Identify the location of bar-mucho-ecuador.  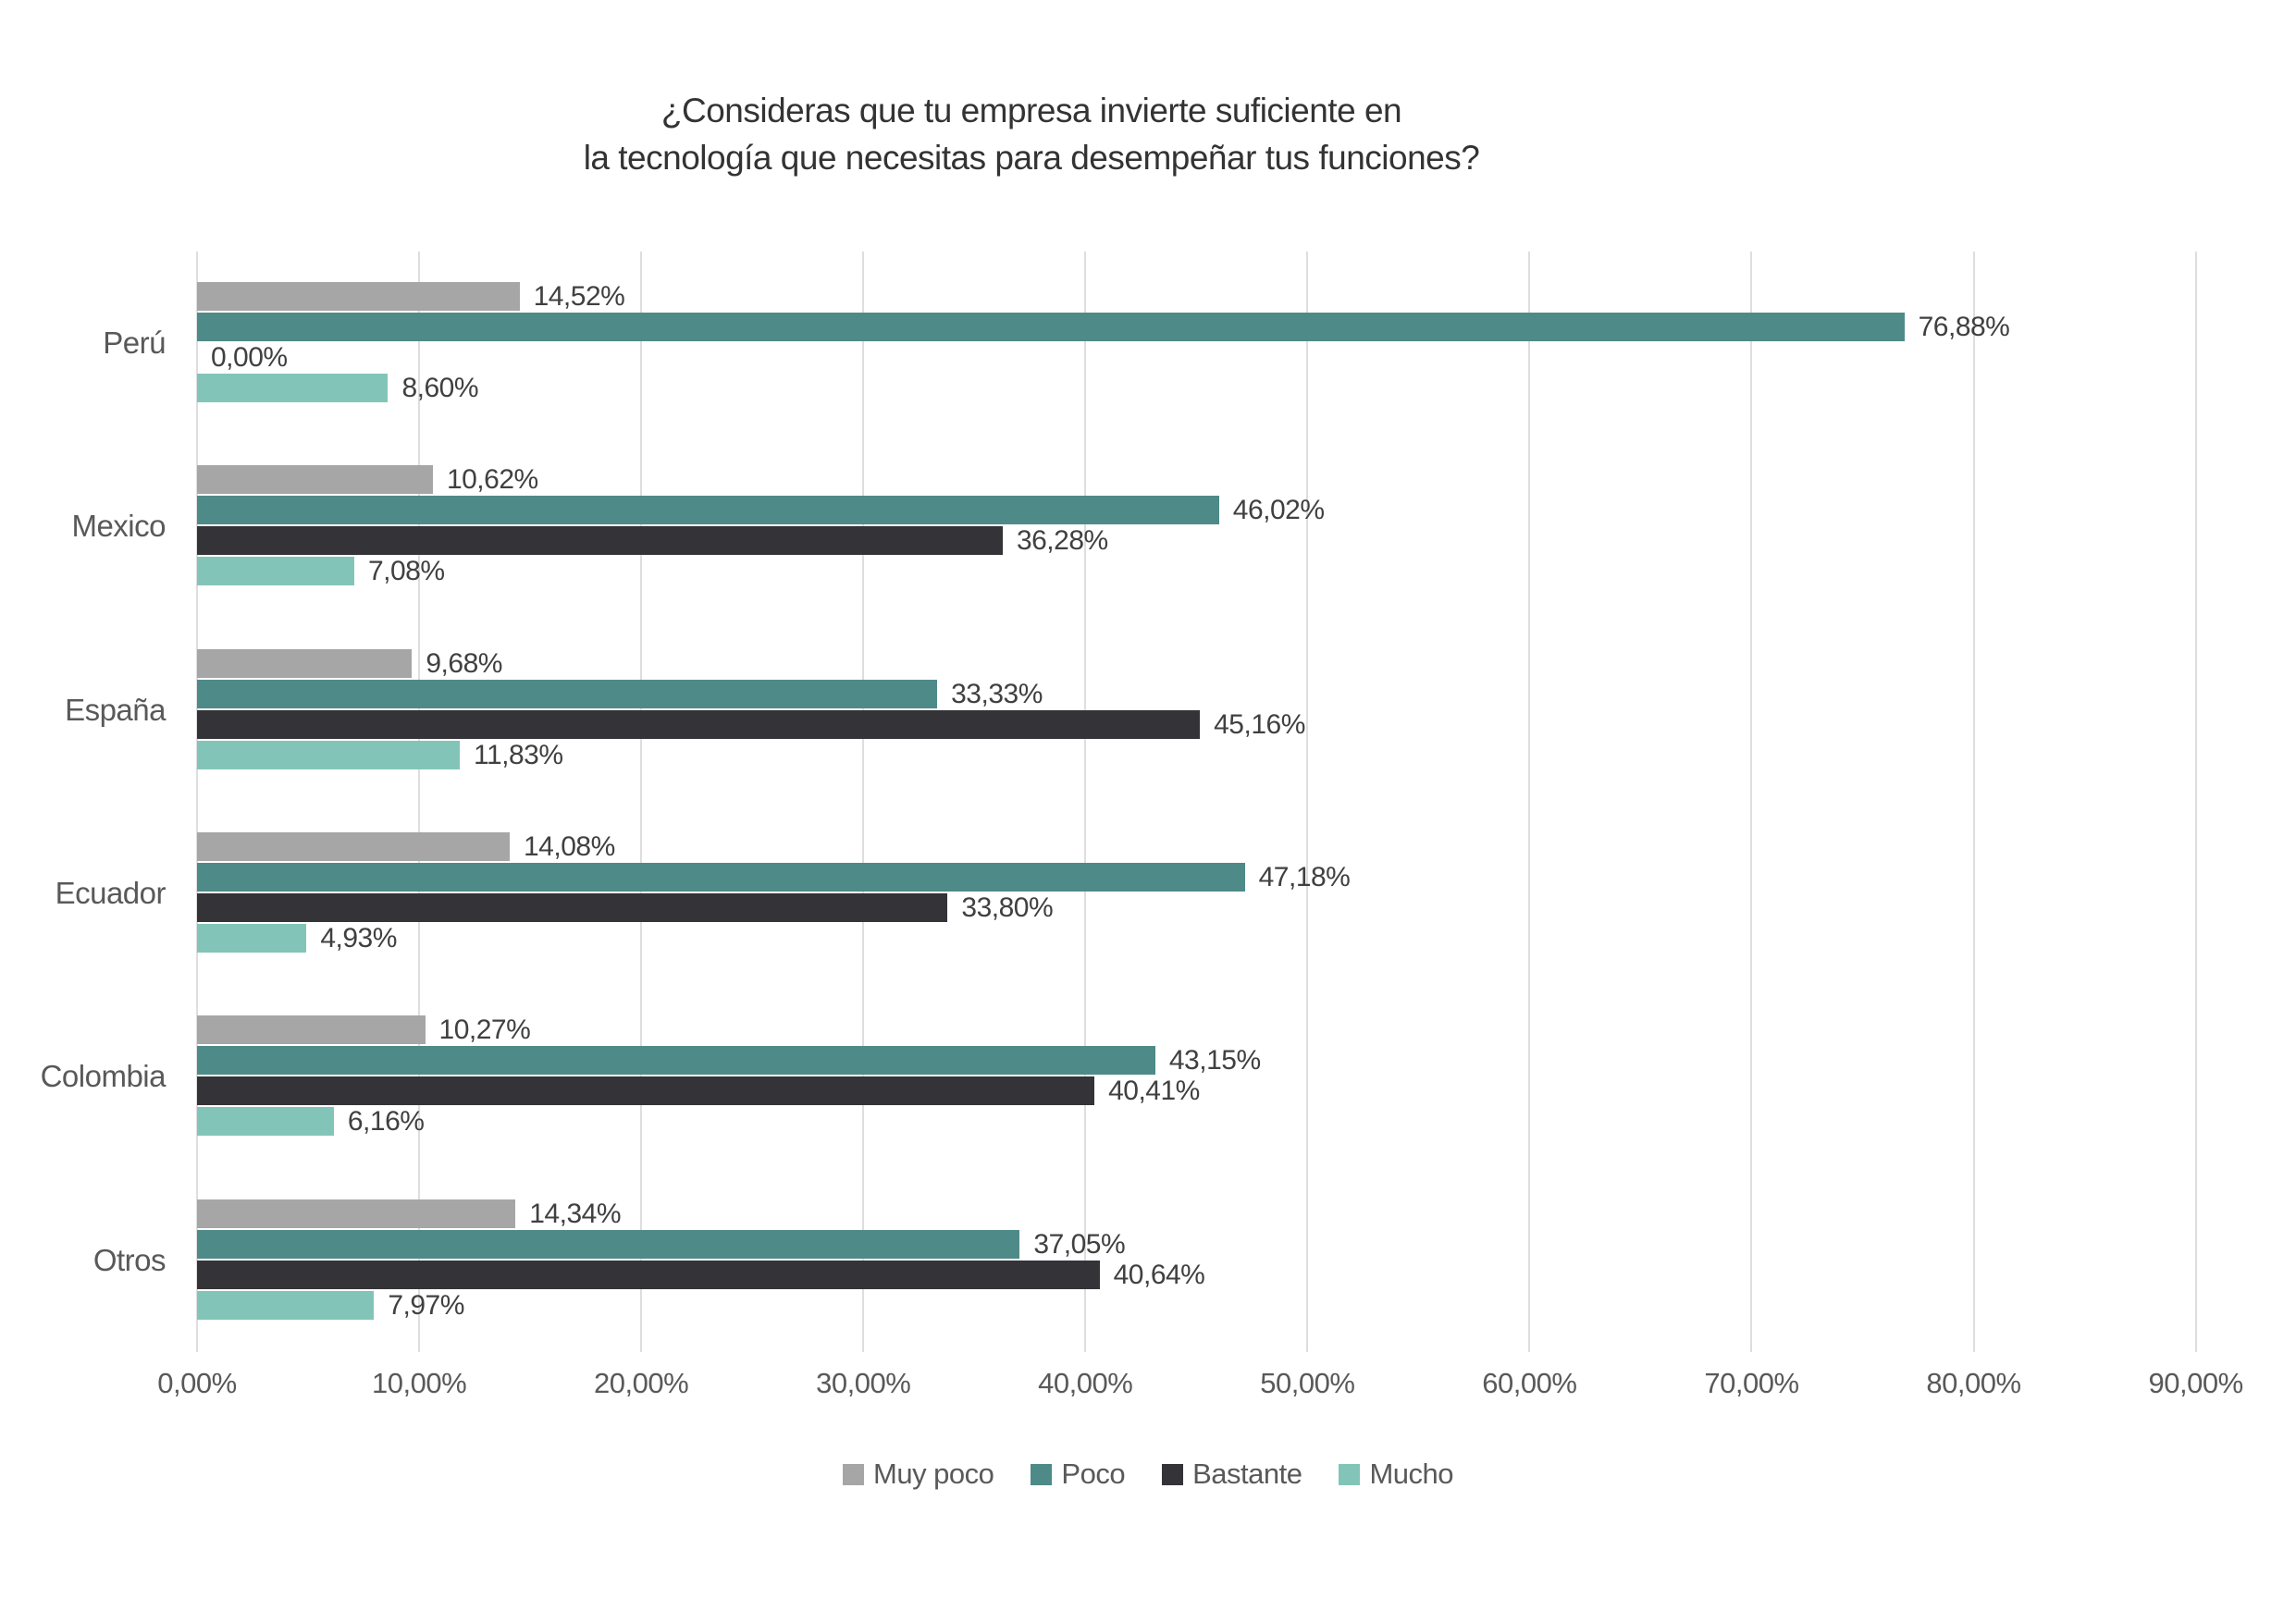
(252, 938).